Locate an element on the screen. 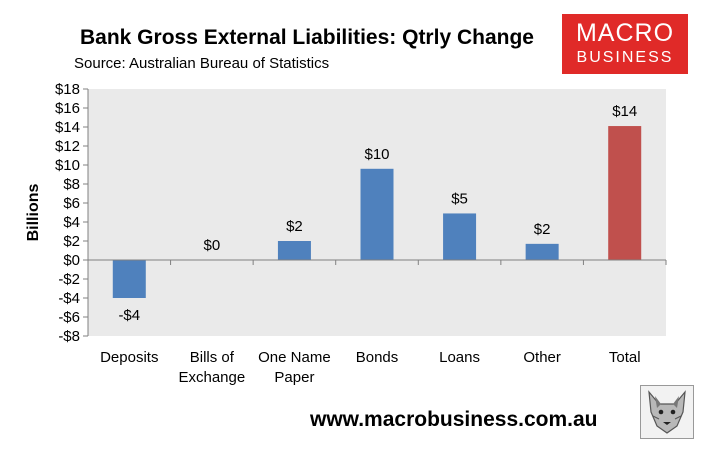 The height and width of the screenshot is (449, 701). data-label: $14 is located at coordinates (624, 111).